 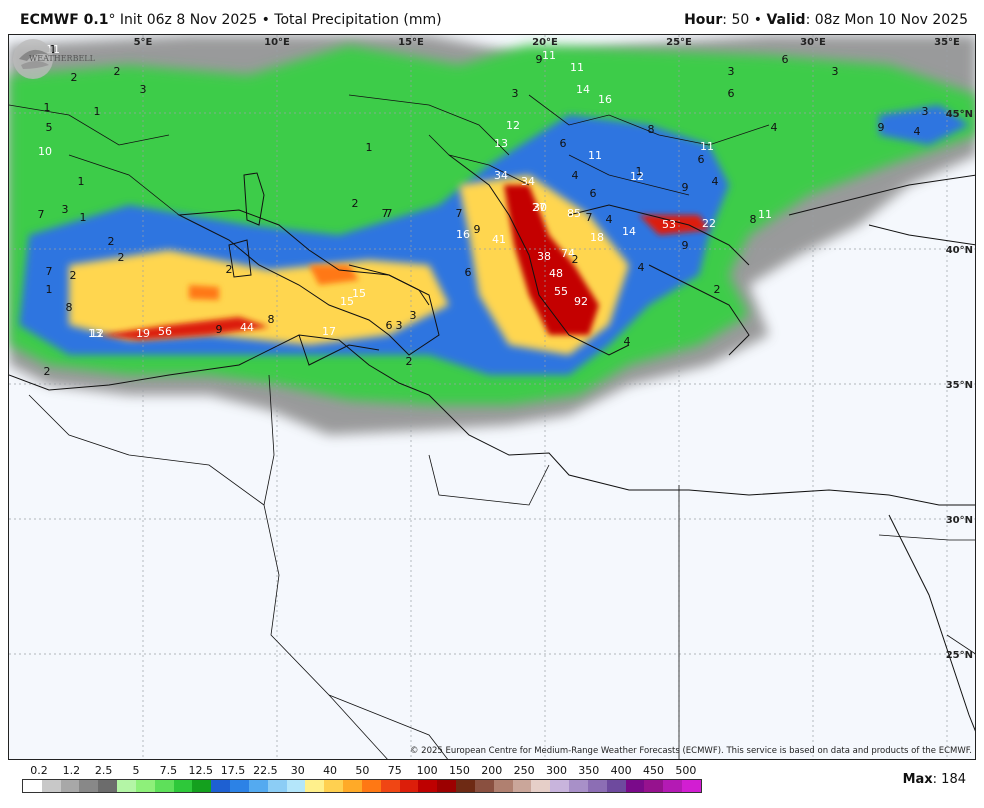 I want to click on latitude-label: 25°N, so click(x=959, y=655).